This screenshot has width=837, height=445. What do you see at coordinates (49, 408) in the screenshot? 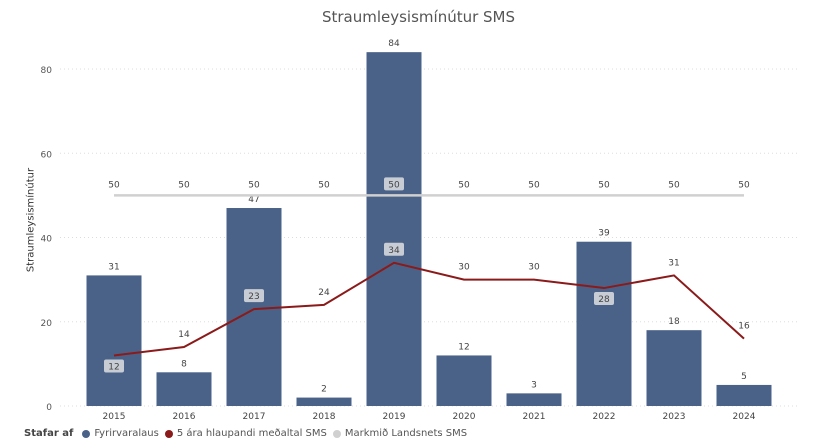
I see `y-tick-label: 0` at bounding box center [49, 408].